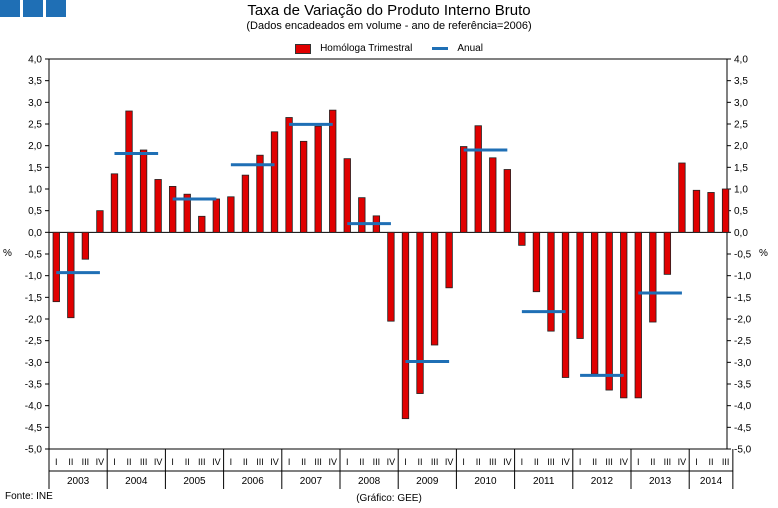  What do you see at coordinates (34, 298) in the screenshot?
I see `y-tick-label-left: -1,5` at bounding box center [34, 298].